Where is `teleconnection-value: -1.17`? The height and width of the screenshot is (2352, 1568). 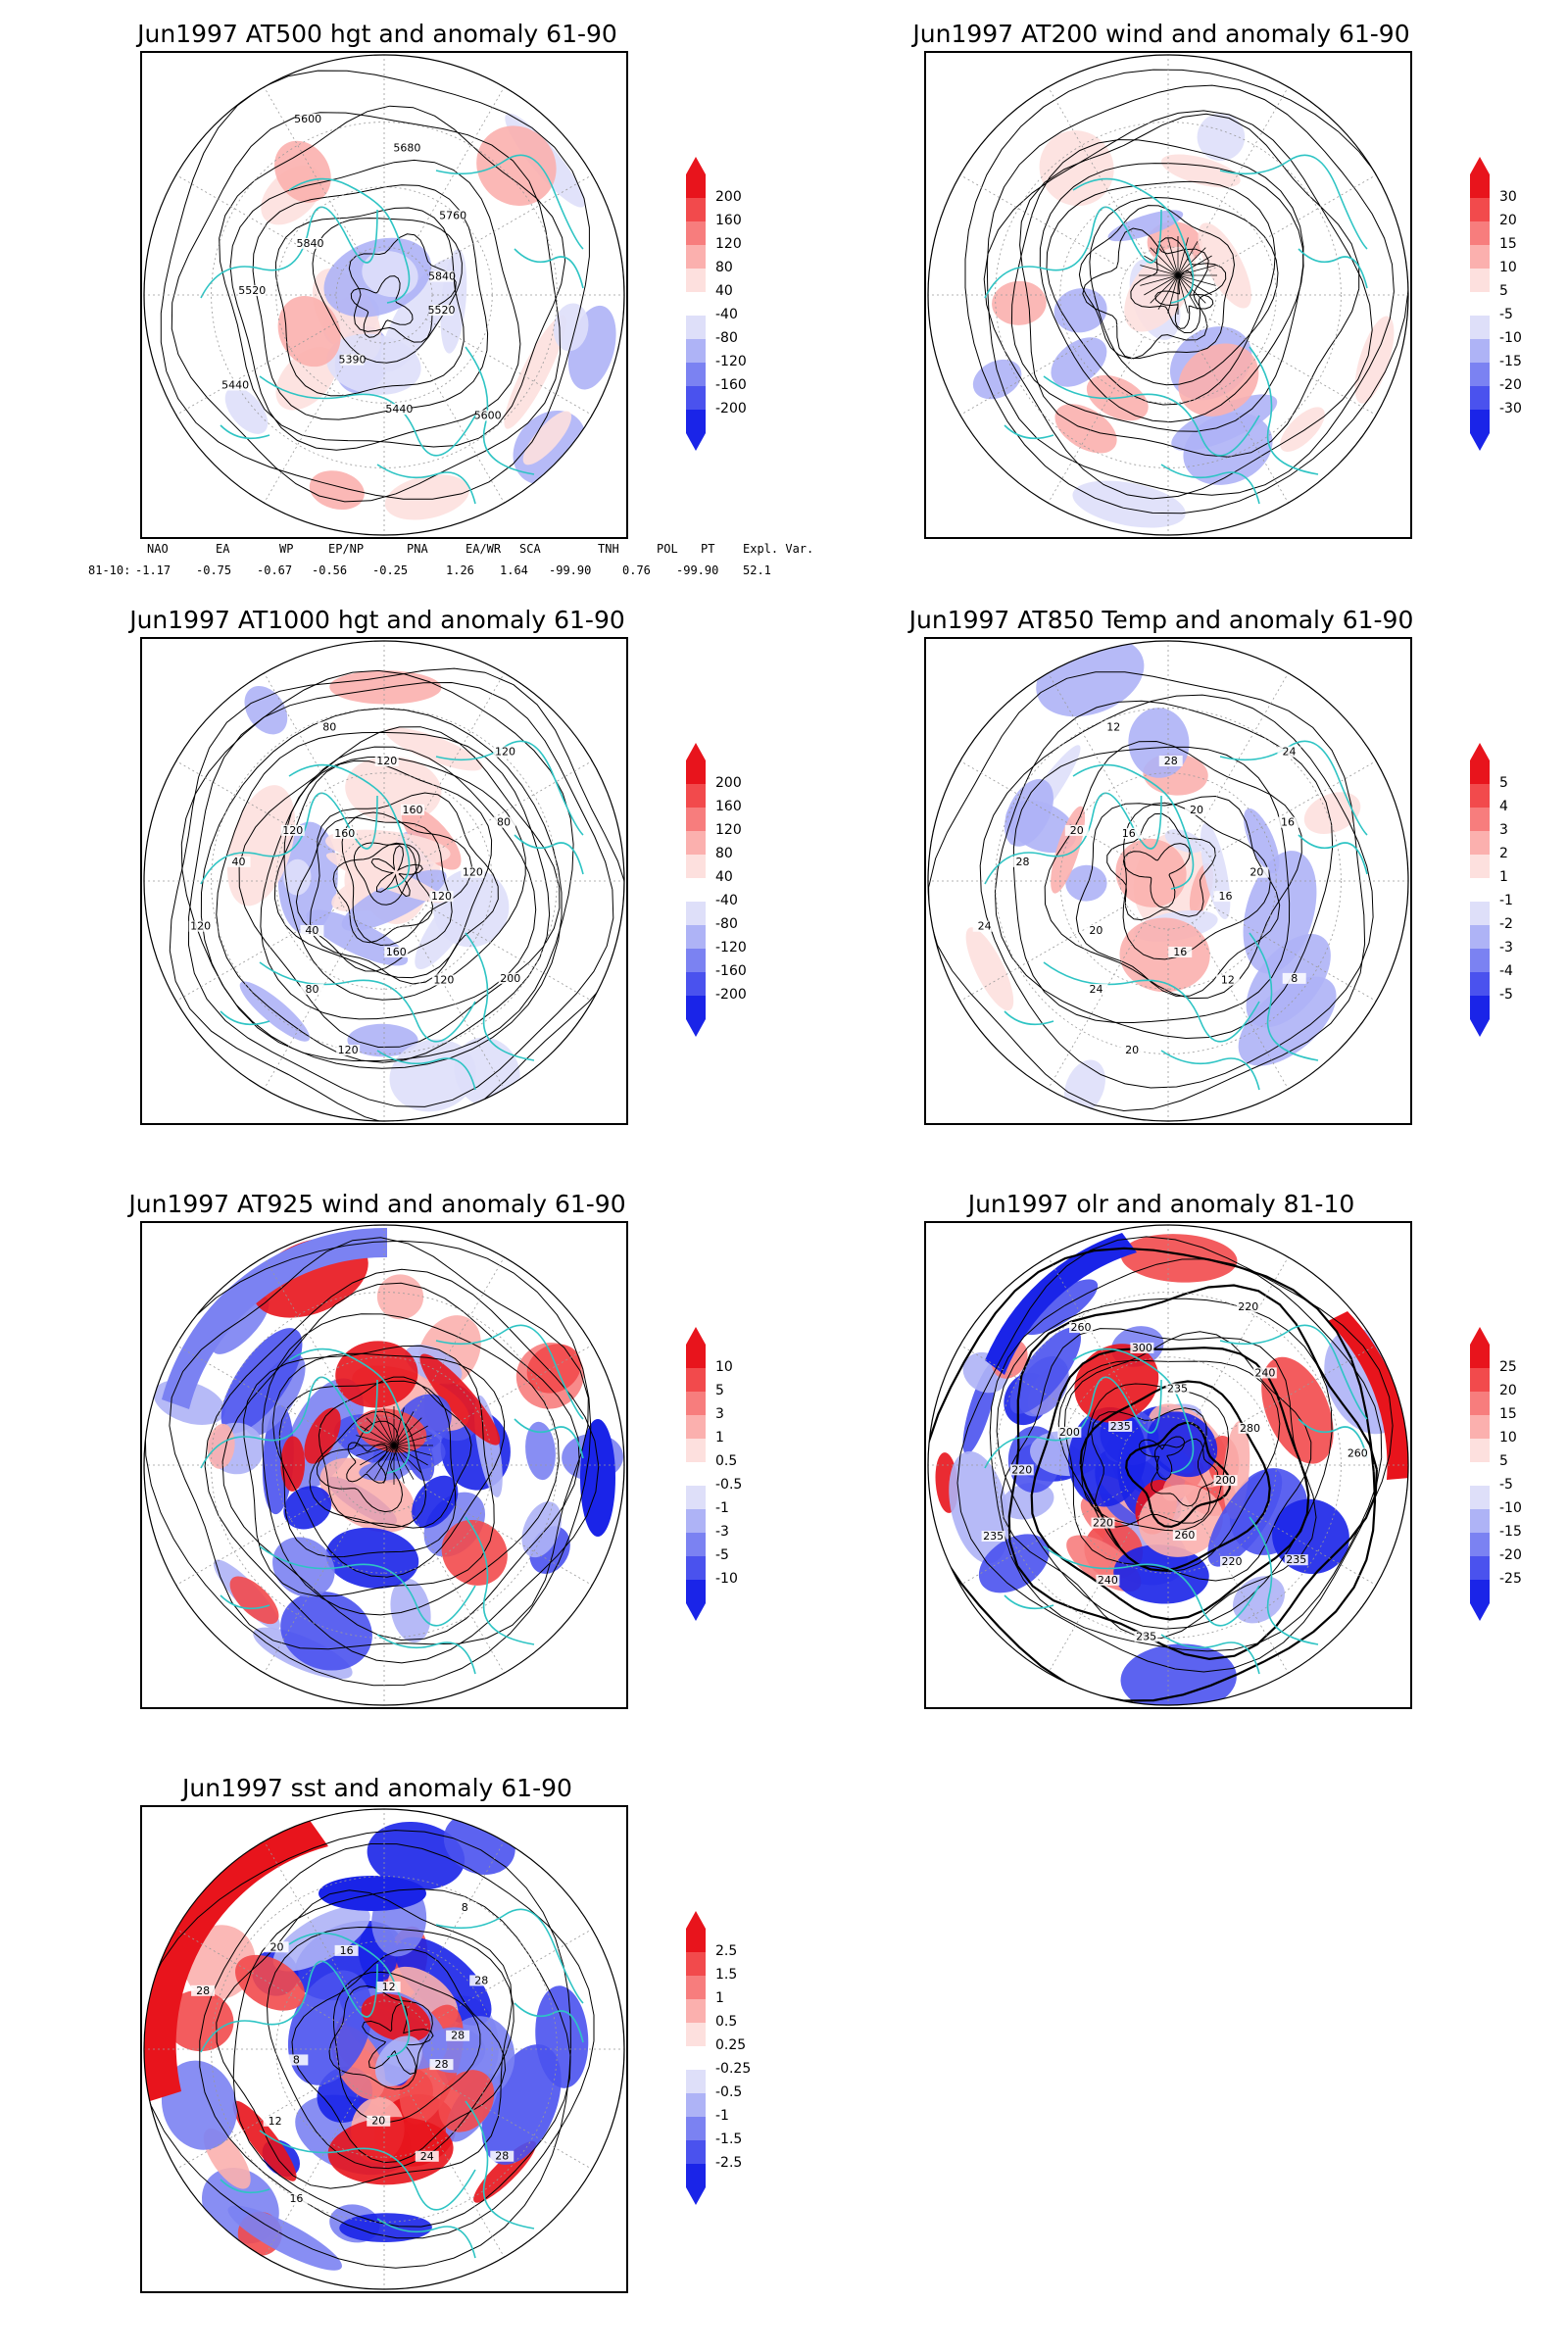
teleconnection-value: -1.17 is located at coordinates (153, 570).